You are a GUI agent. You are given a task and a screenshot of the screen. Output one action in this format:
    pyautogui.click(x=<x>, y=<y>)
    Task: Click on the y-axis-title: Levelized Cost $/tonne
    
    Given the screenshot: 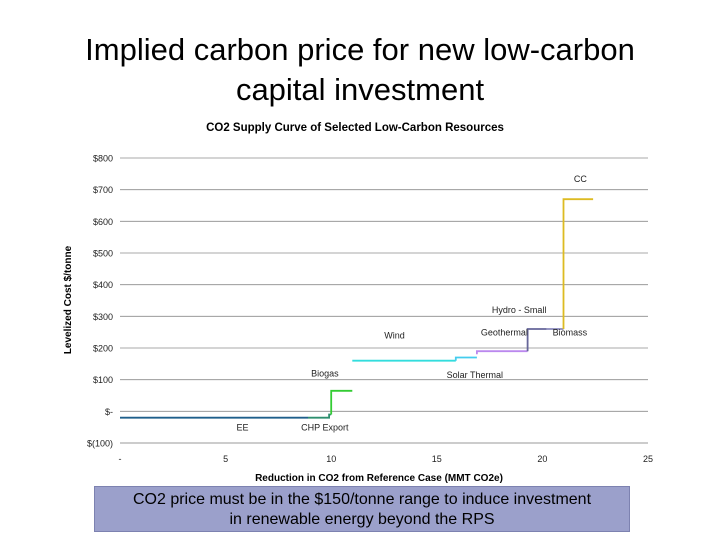 What is the action you would take?
    pyautogui.click(x=68, y=299)
    